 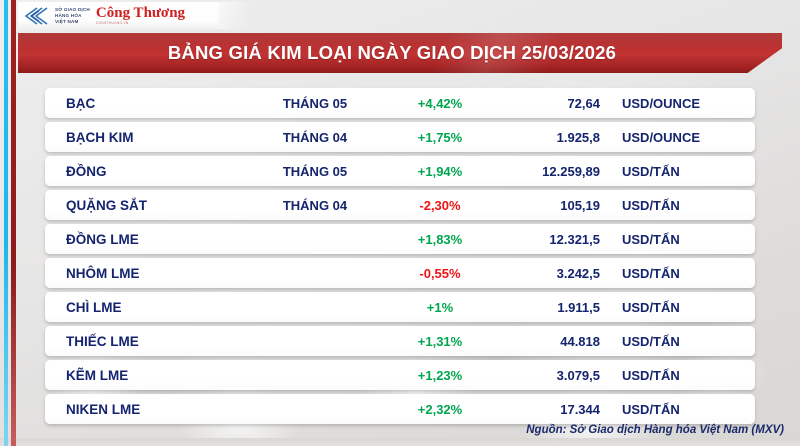 I want to click on accent-stripe-cyan, so click(x=6, y=223).